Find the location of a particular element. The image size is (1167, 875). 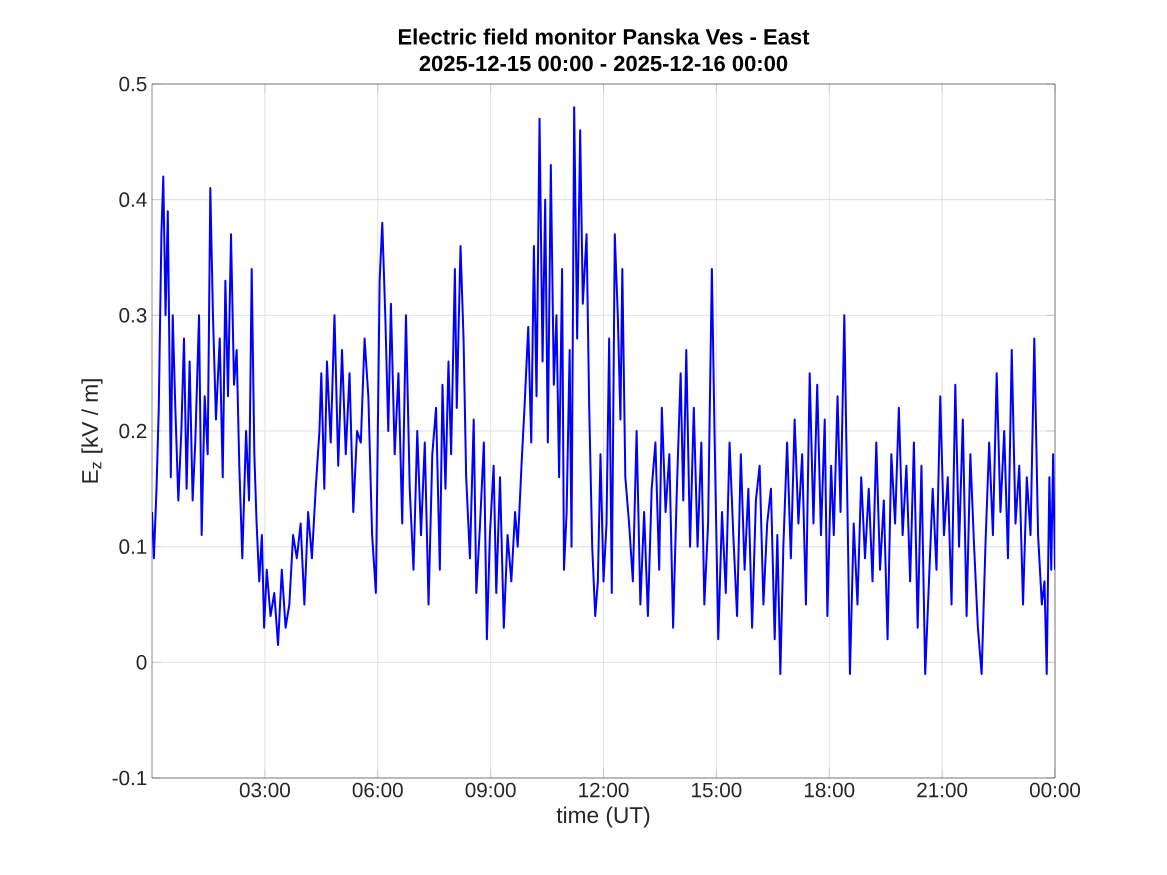

x-tick-label: 18:00 is located at coordinates (829, 790).